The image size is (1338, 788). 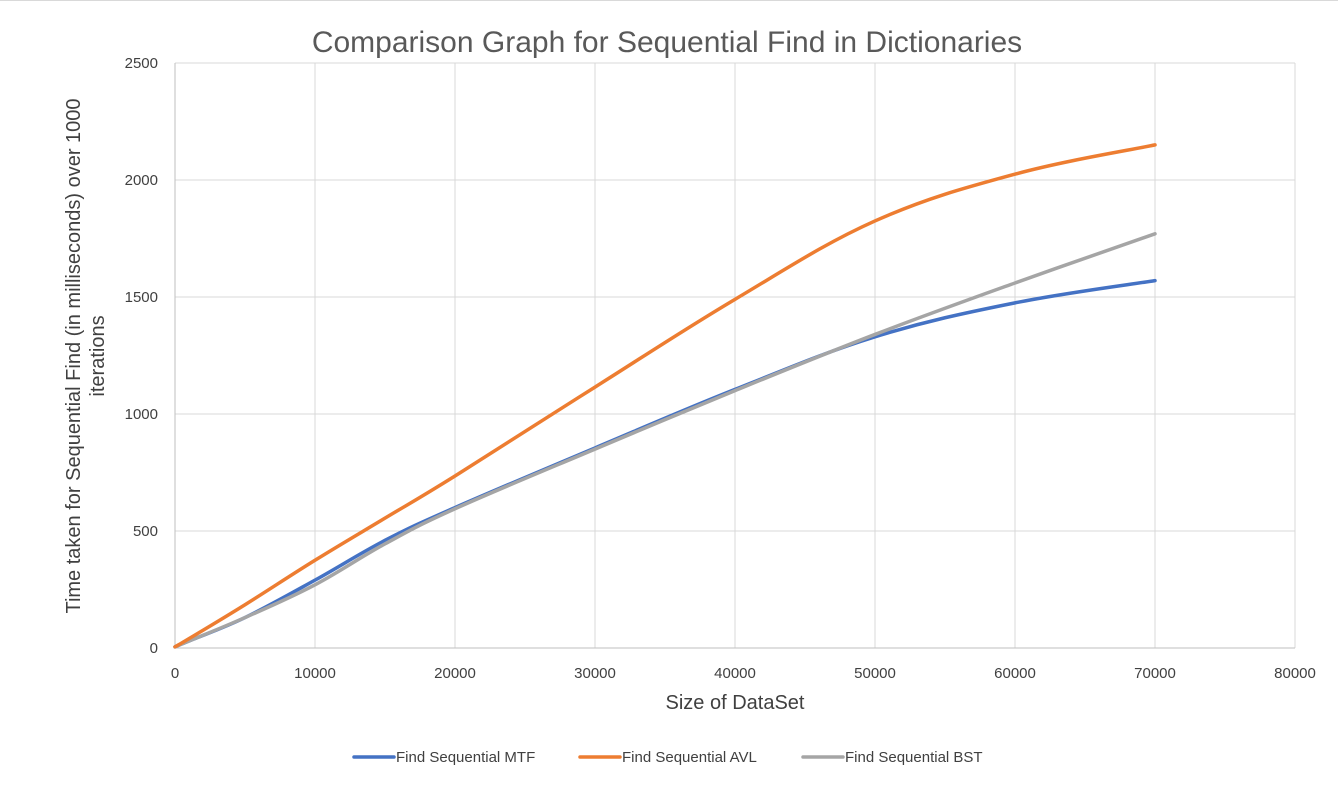 I want to click on x-tick-label: 60000, so click(x=1015, y=673).